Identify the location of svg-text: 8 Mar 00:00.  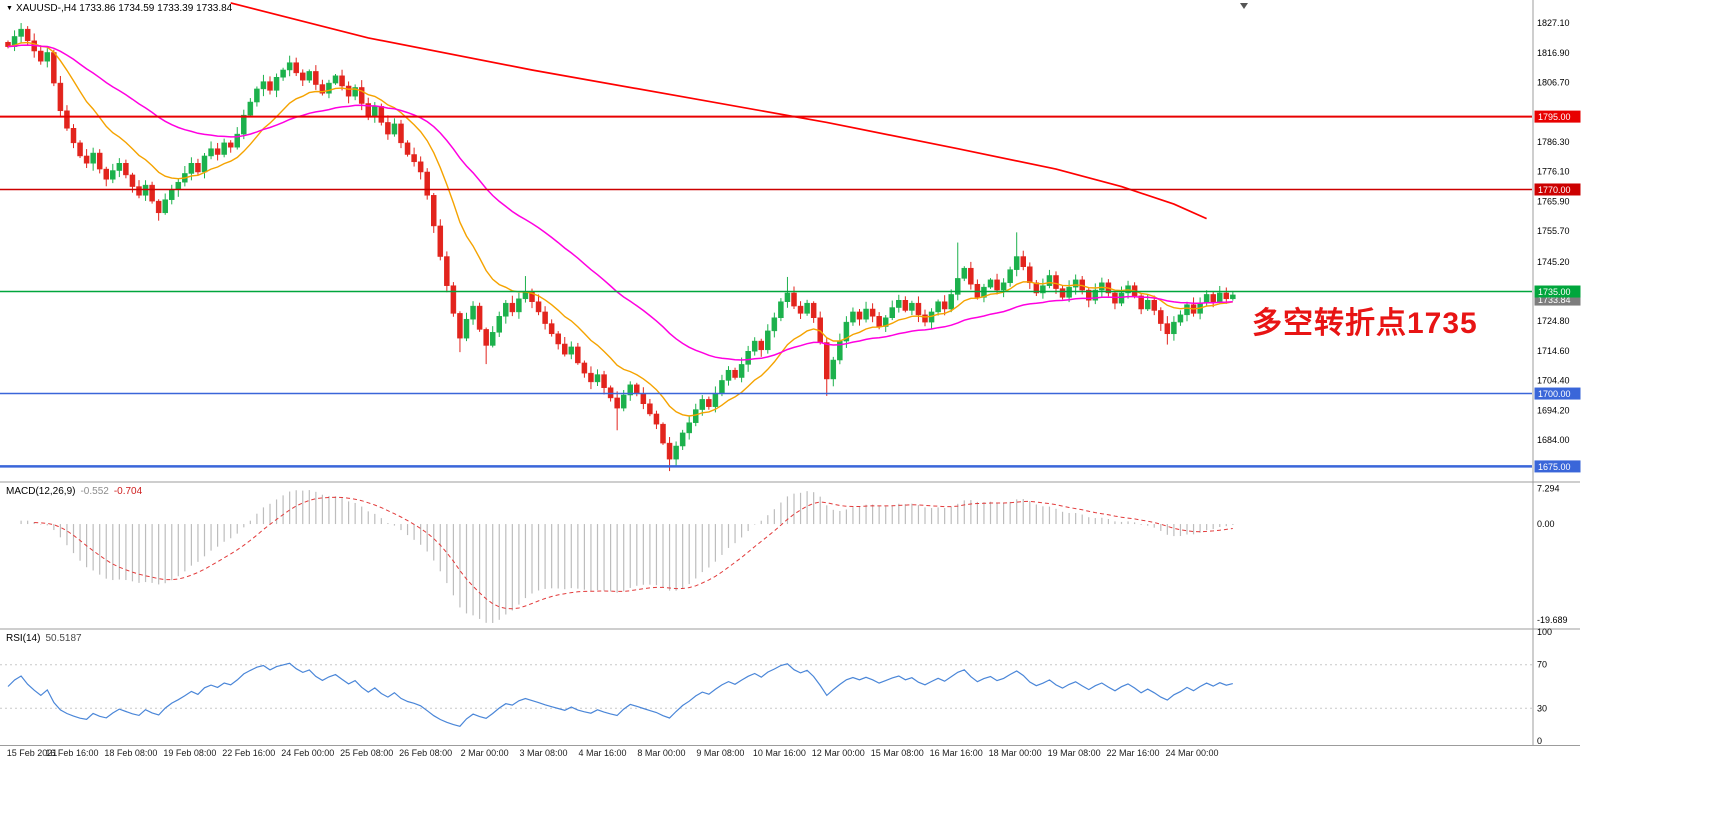
(661, 753).